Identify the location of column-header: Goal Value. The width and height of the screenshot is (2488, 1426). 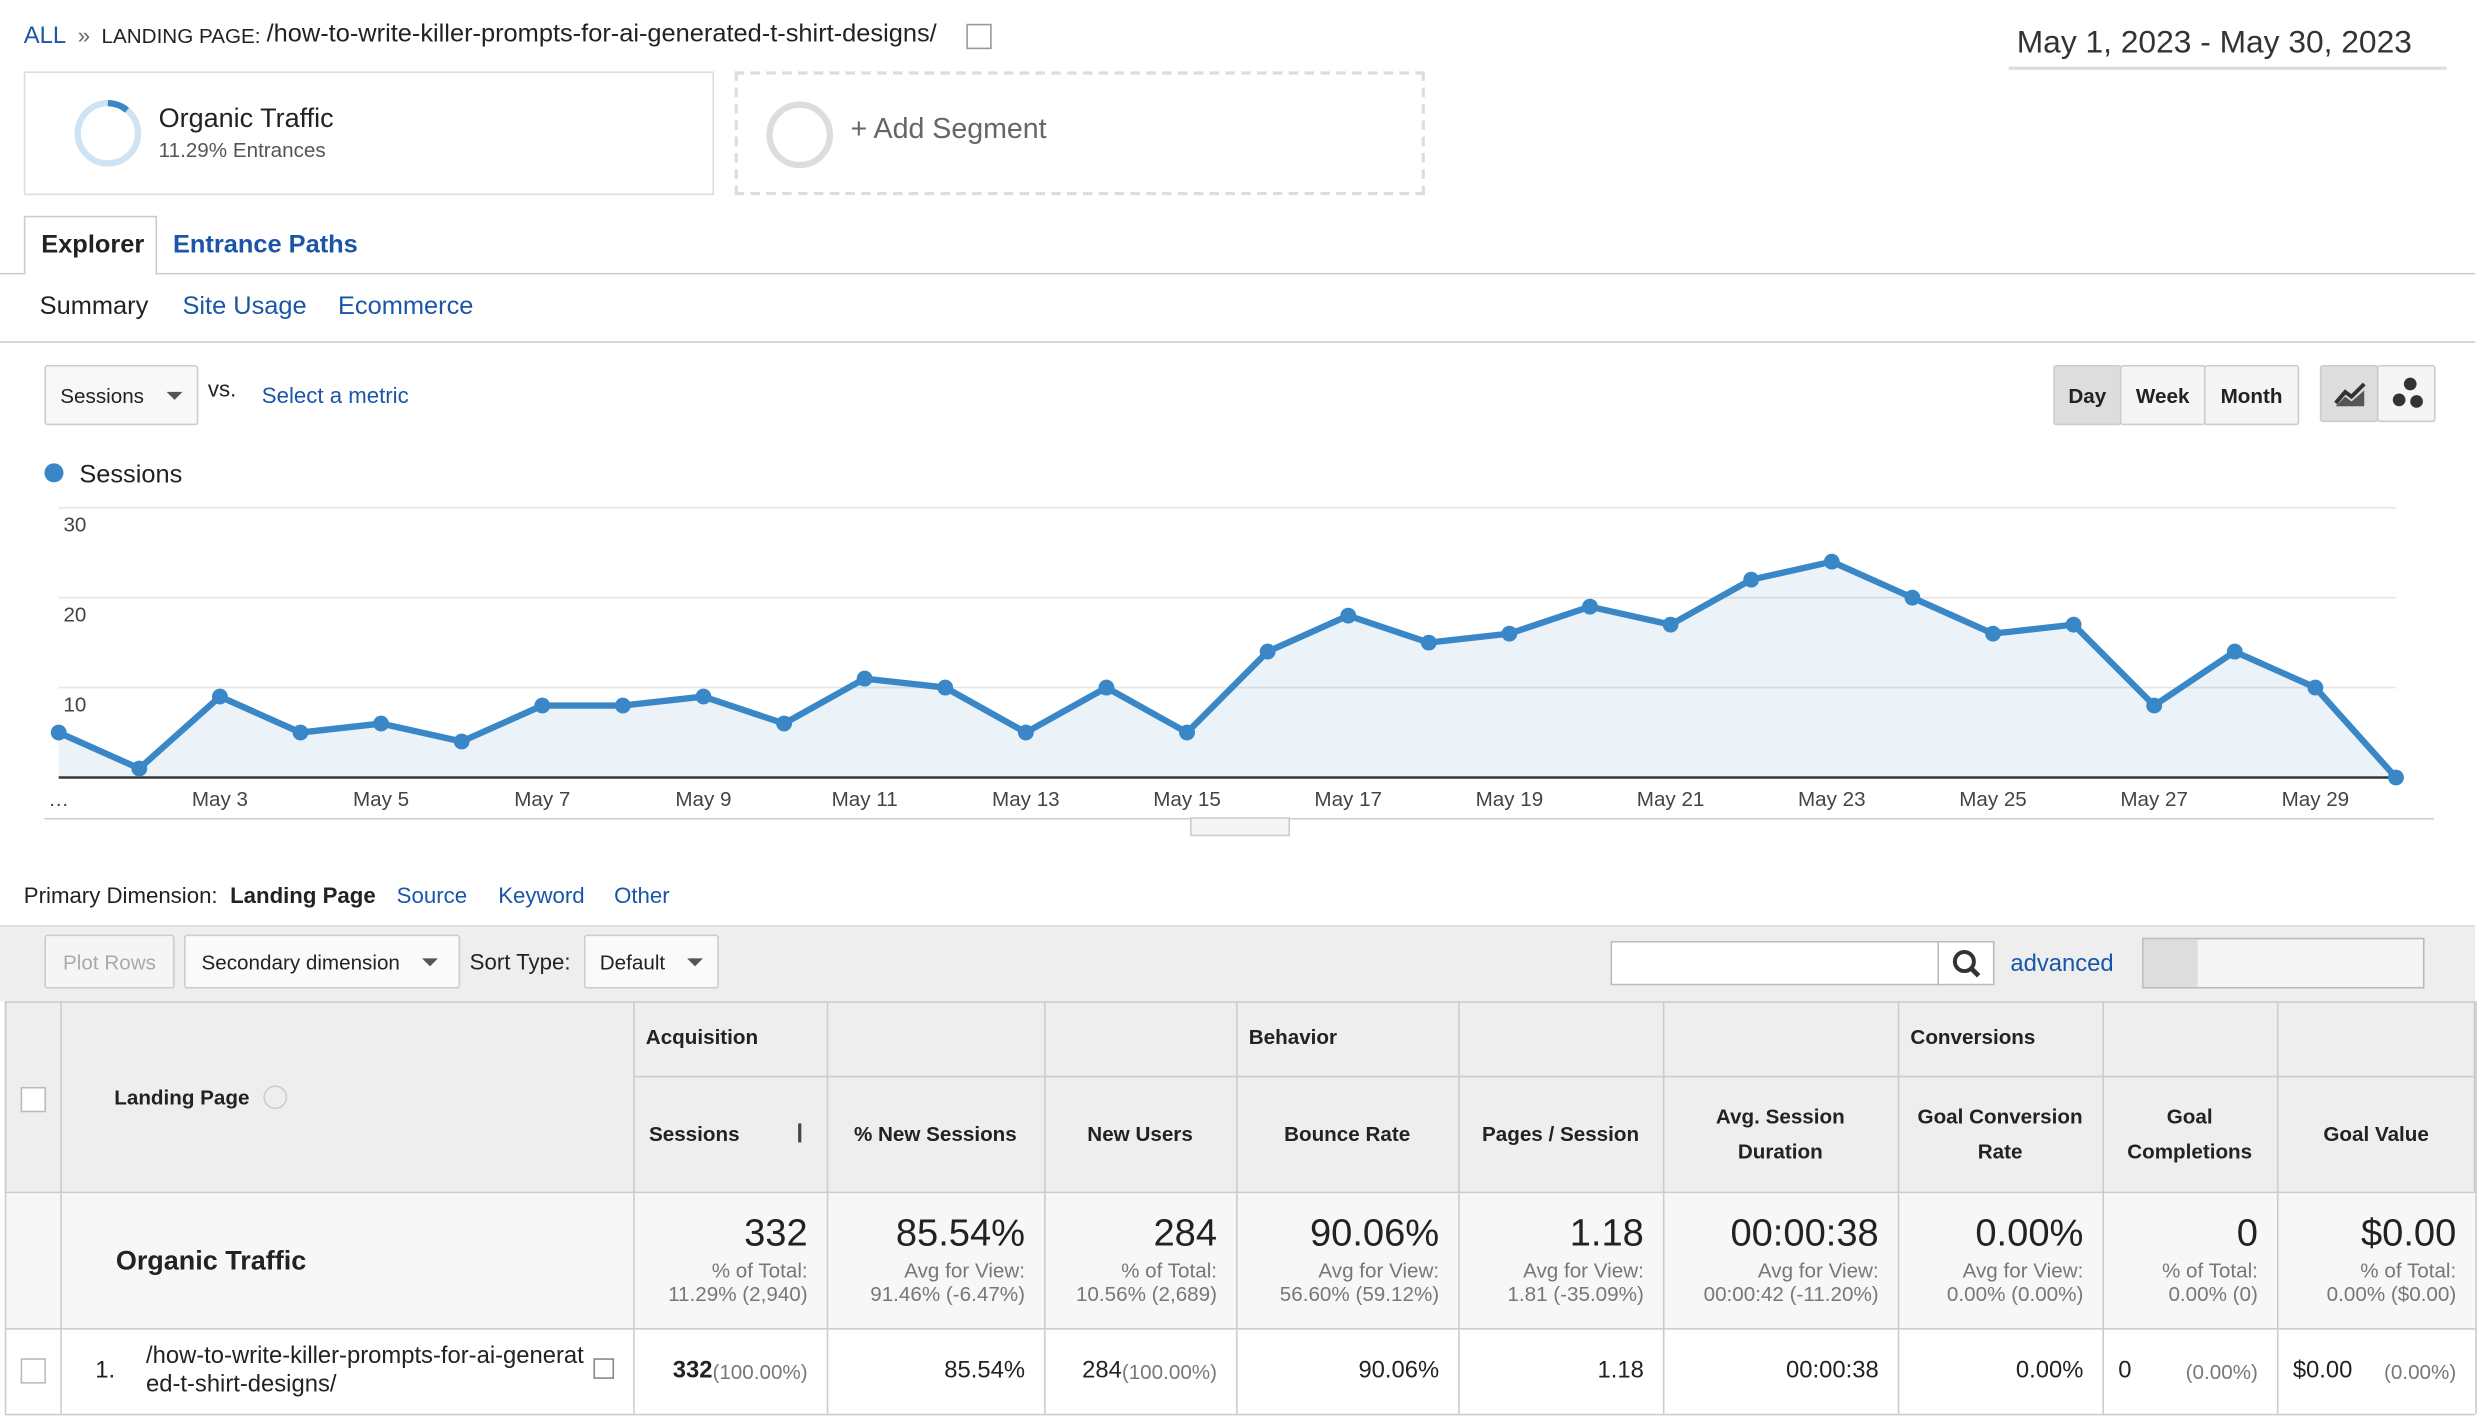
(2376, 1133).